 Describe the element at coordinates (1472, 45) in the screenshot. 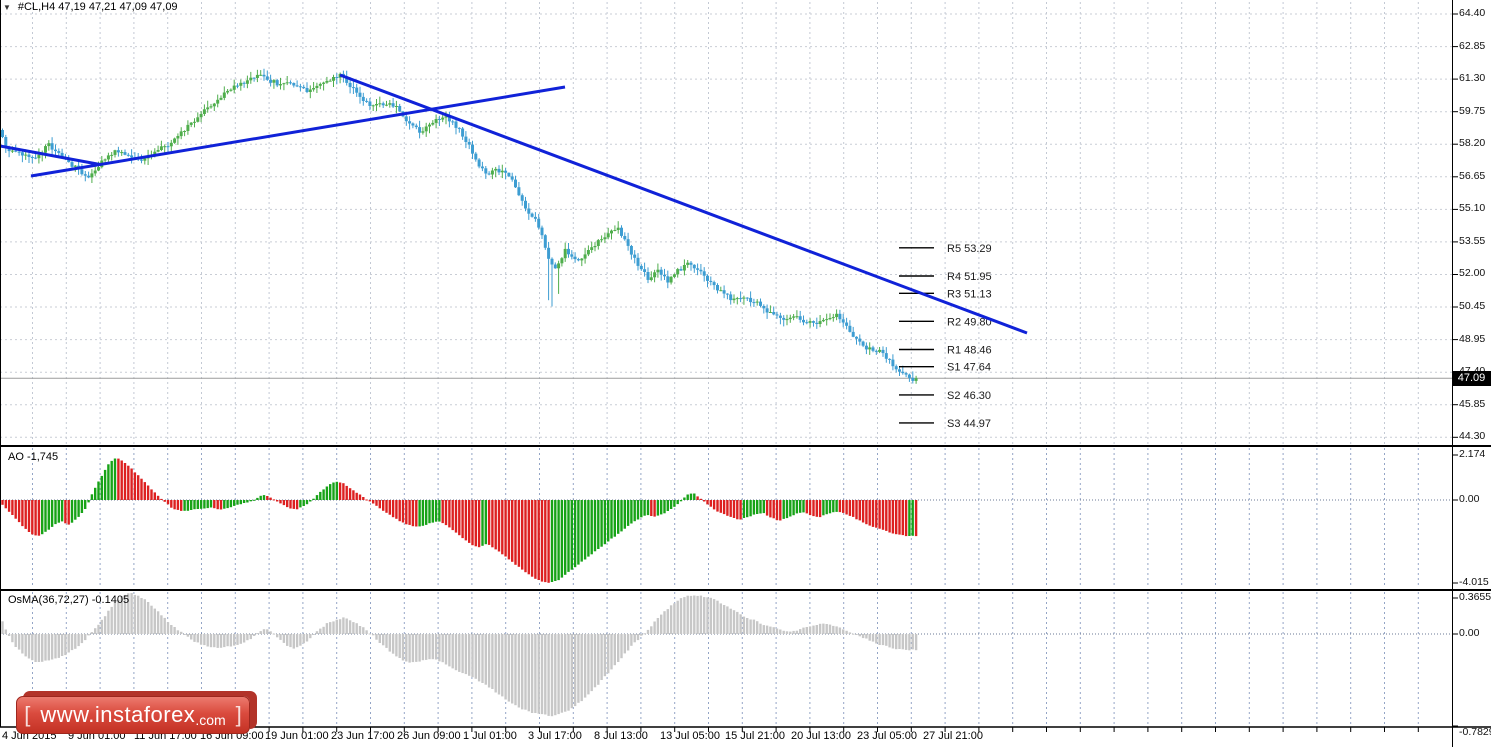

I see `price-tick-label: 62.85` at that location.